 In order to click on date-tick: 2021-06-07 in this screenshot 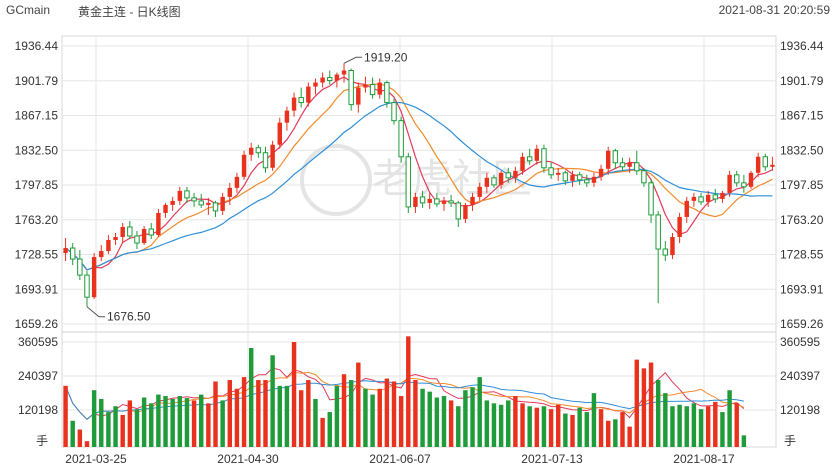, I will do `click(400, 459)`.